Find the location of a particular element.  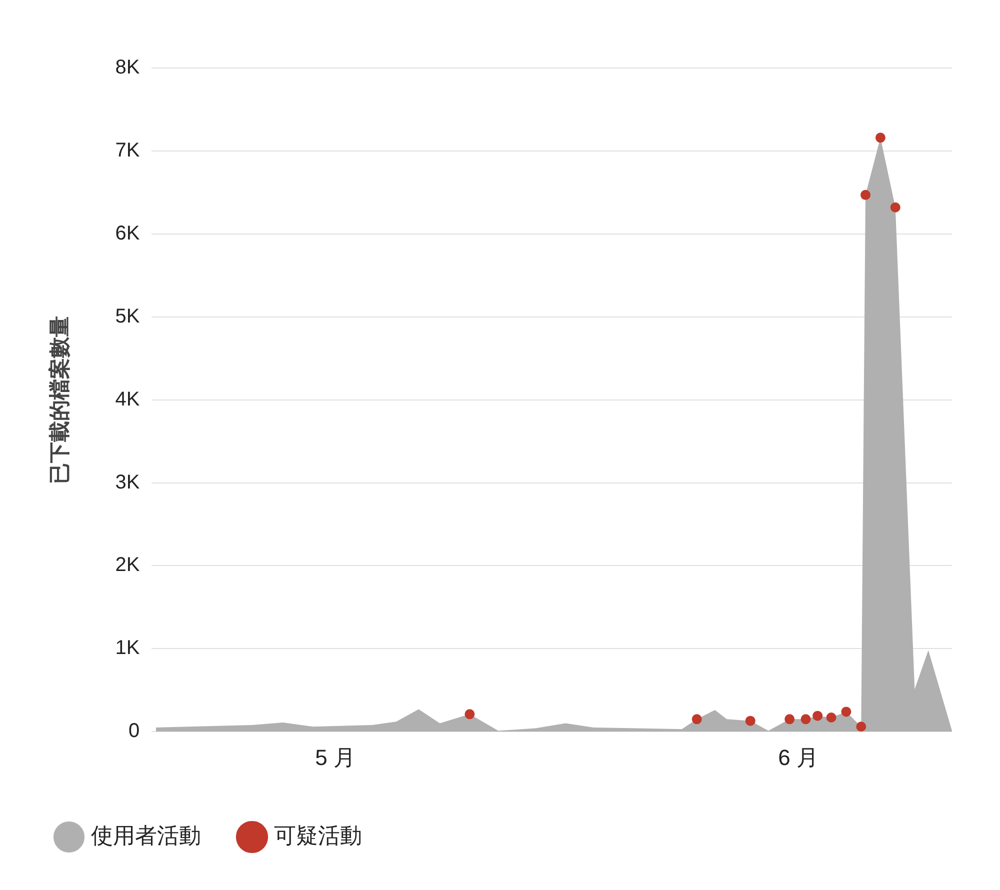

legend-label: 可疑活動 is located at coordinates (318, 835).